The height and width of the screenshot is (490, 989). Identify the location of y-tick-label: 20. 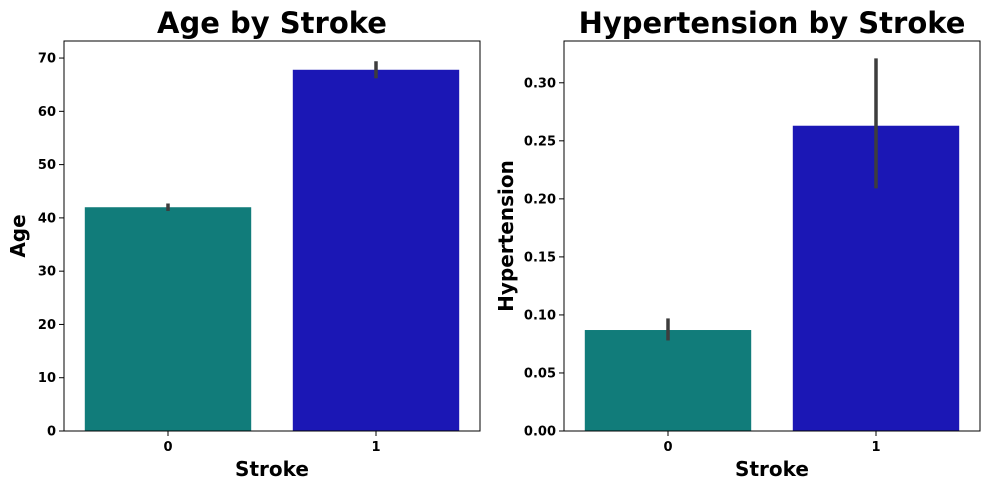
(47, 325).